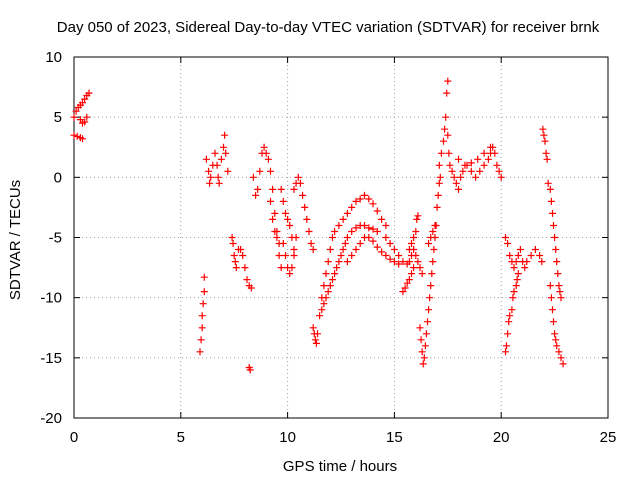 This screenshot has height=480, width=640. I want to click on x-tick-label: 25, so click(608, 437).